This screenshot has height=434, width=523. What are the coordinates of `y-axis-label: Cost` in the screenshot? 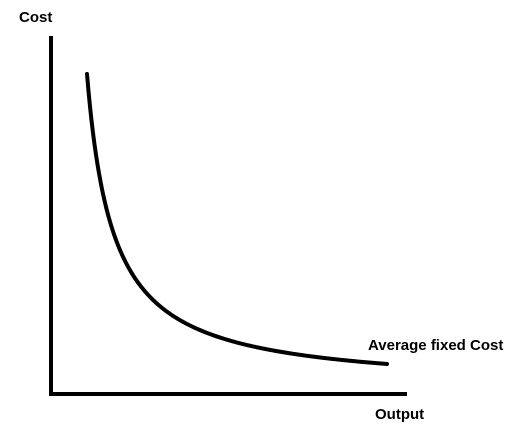 It's located at (35, 17).